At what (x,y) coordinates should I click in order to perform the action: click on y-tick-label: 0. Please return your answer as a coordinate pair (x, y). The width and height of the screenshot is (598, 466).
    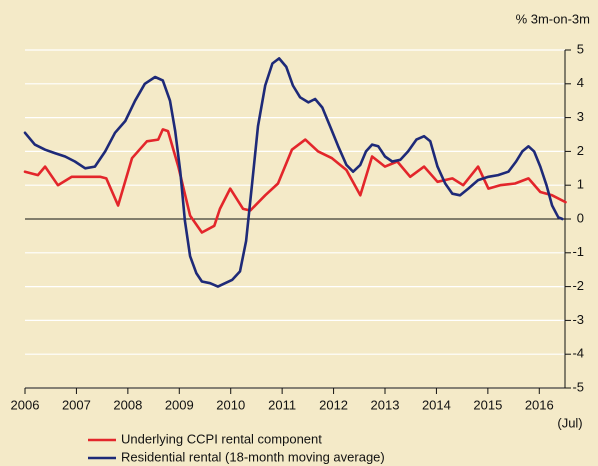
    Looking at the image, I should click on (580, 217).